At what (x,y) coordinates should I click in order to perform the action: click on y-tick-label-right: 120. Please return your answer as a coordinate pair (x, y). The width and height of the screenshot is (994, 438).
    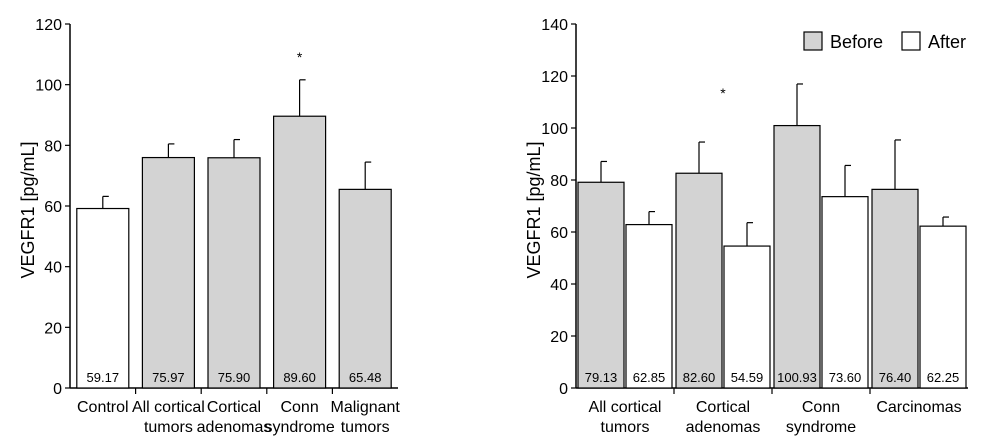
    Looking at the image, I should click on (554, 77).